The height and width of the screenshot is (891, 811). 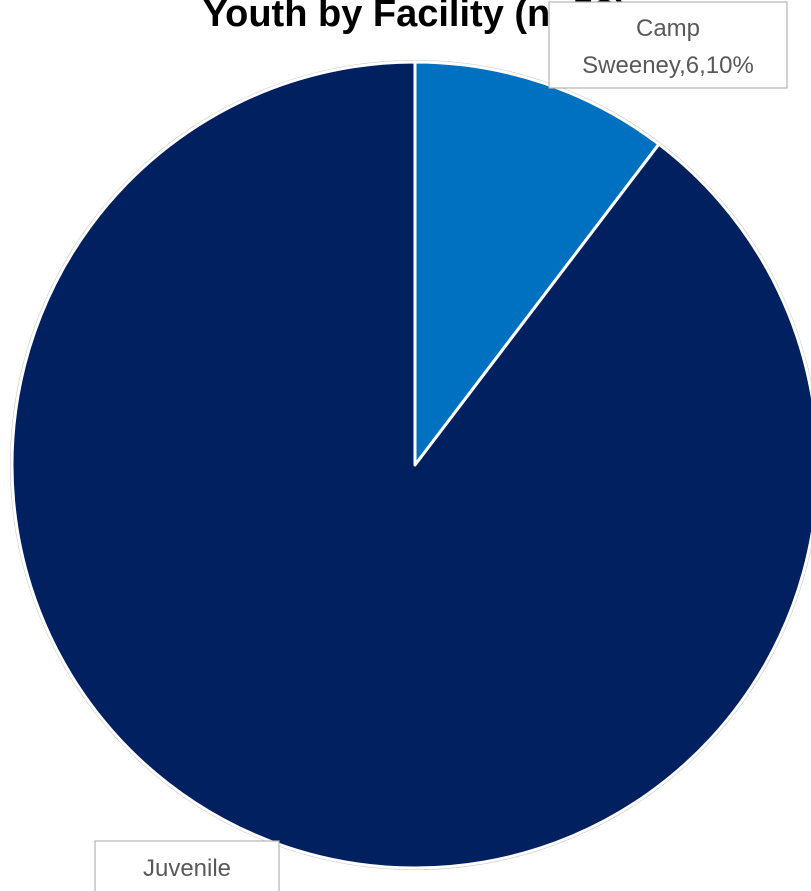 What do you see at coordinates (537, 263) in the screenshot?
I see `pie-slice-camp-sweeney` at bounding box center [537, 263].